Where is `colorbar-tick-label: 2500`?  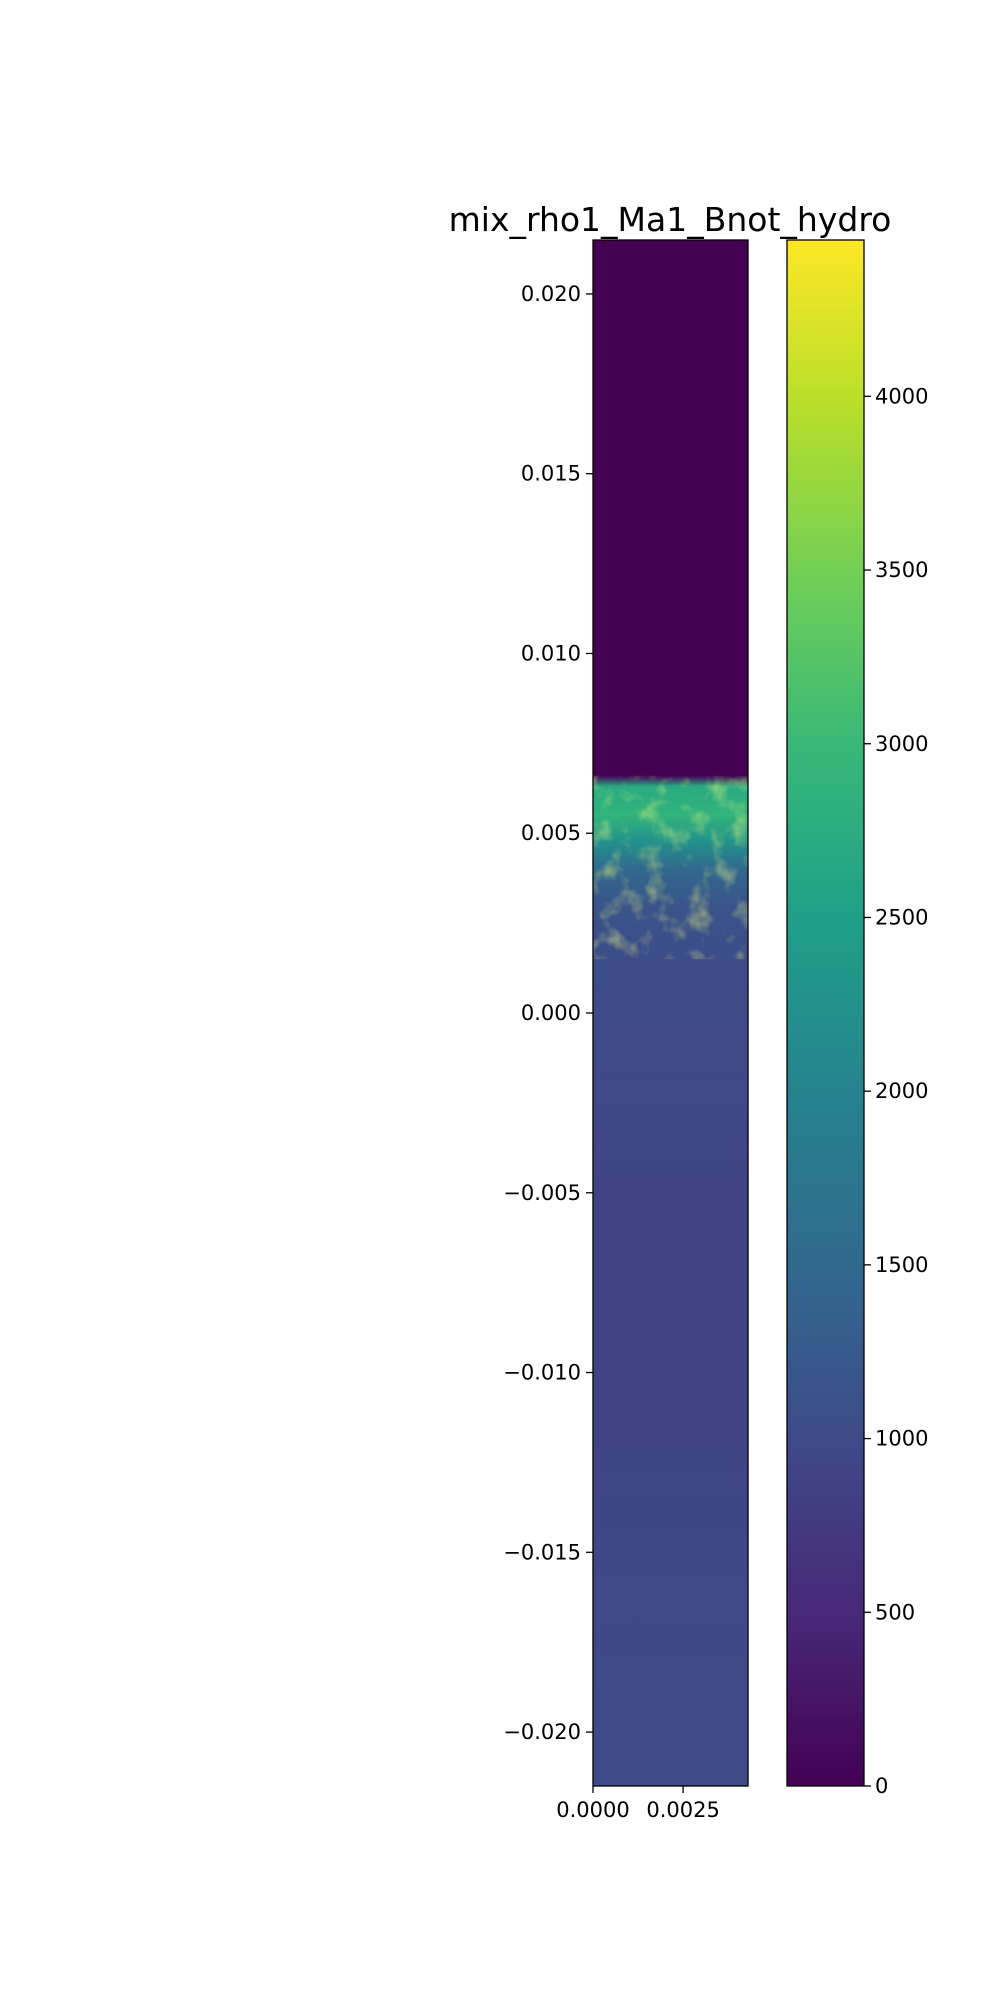
colorbar-tick-label: 2500 is located at coordinates (901, 917).